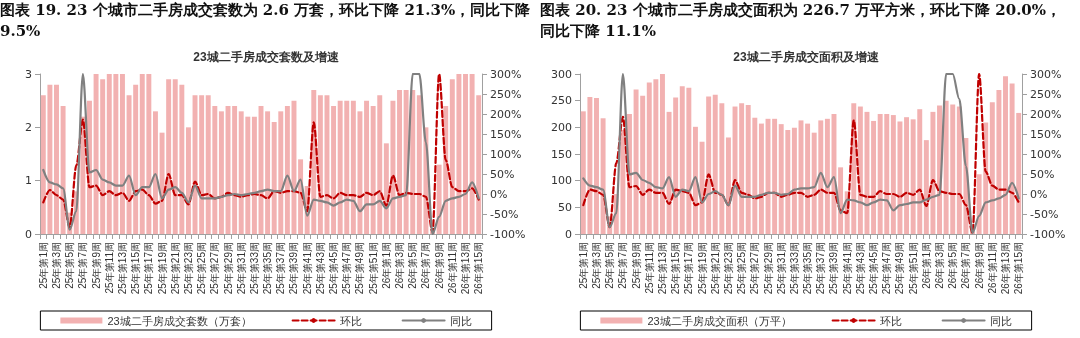  Describe the element at coordinates (561, 154) in the screenshot. I see `y-tick-label: 150` at that location.